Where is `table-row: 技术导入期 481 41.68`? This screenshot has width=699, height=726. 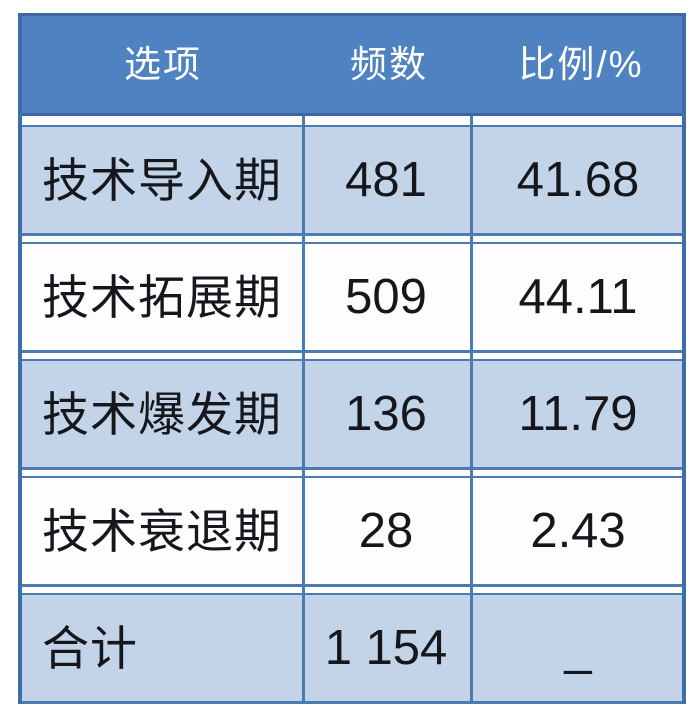 table-row: 技术导入期 481 41.68 is located at coordinates (352, 180).